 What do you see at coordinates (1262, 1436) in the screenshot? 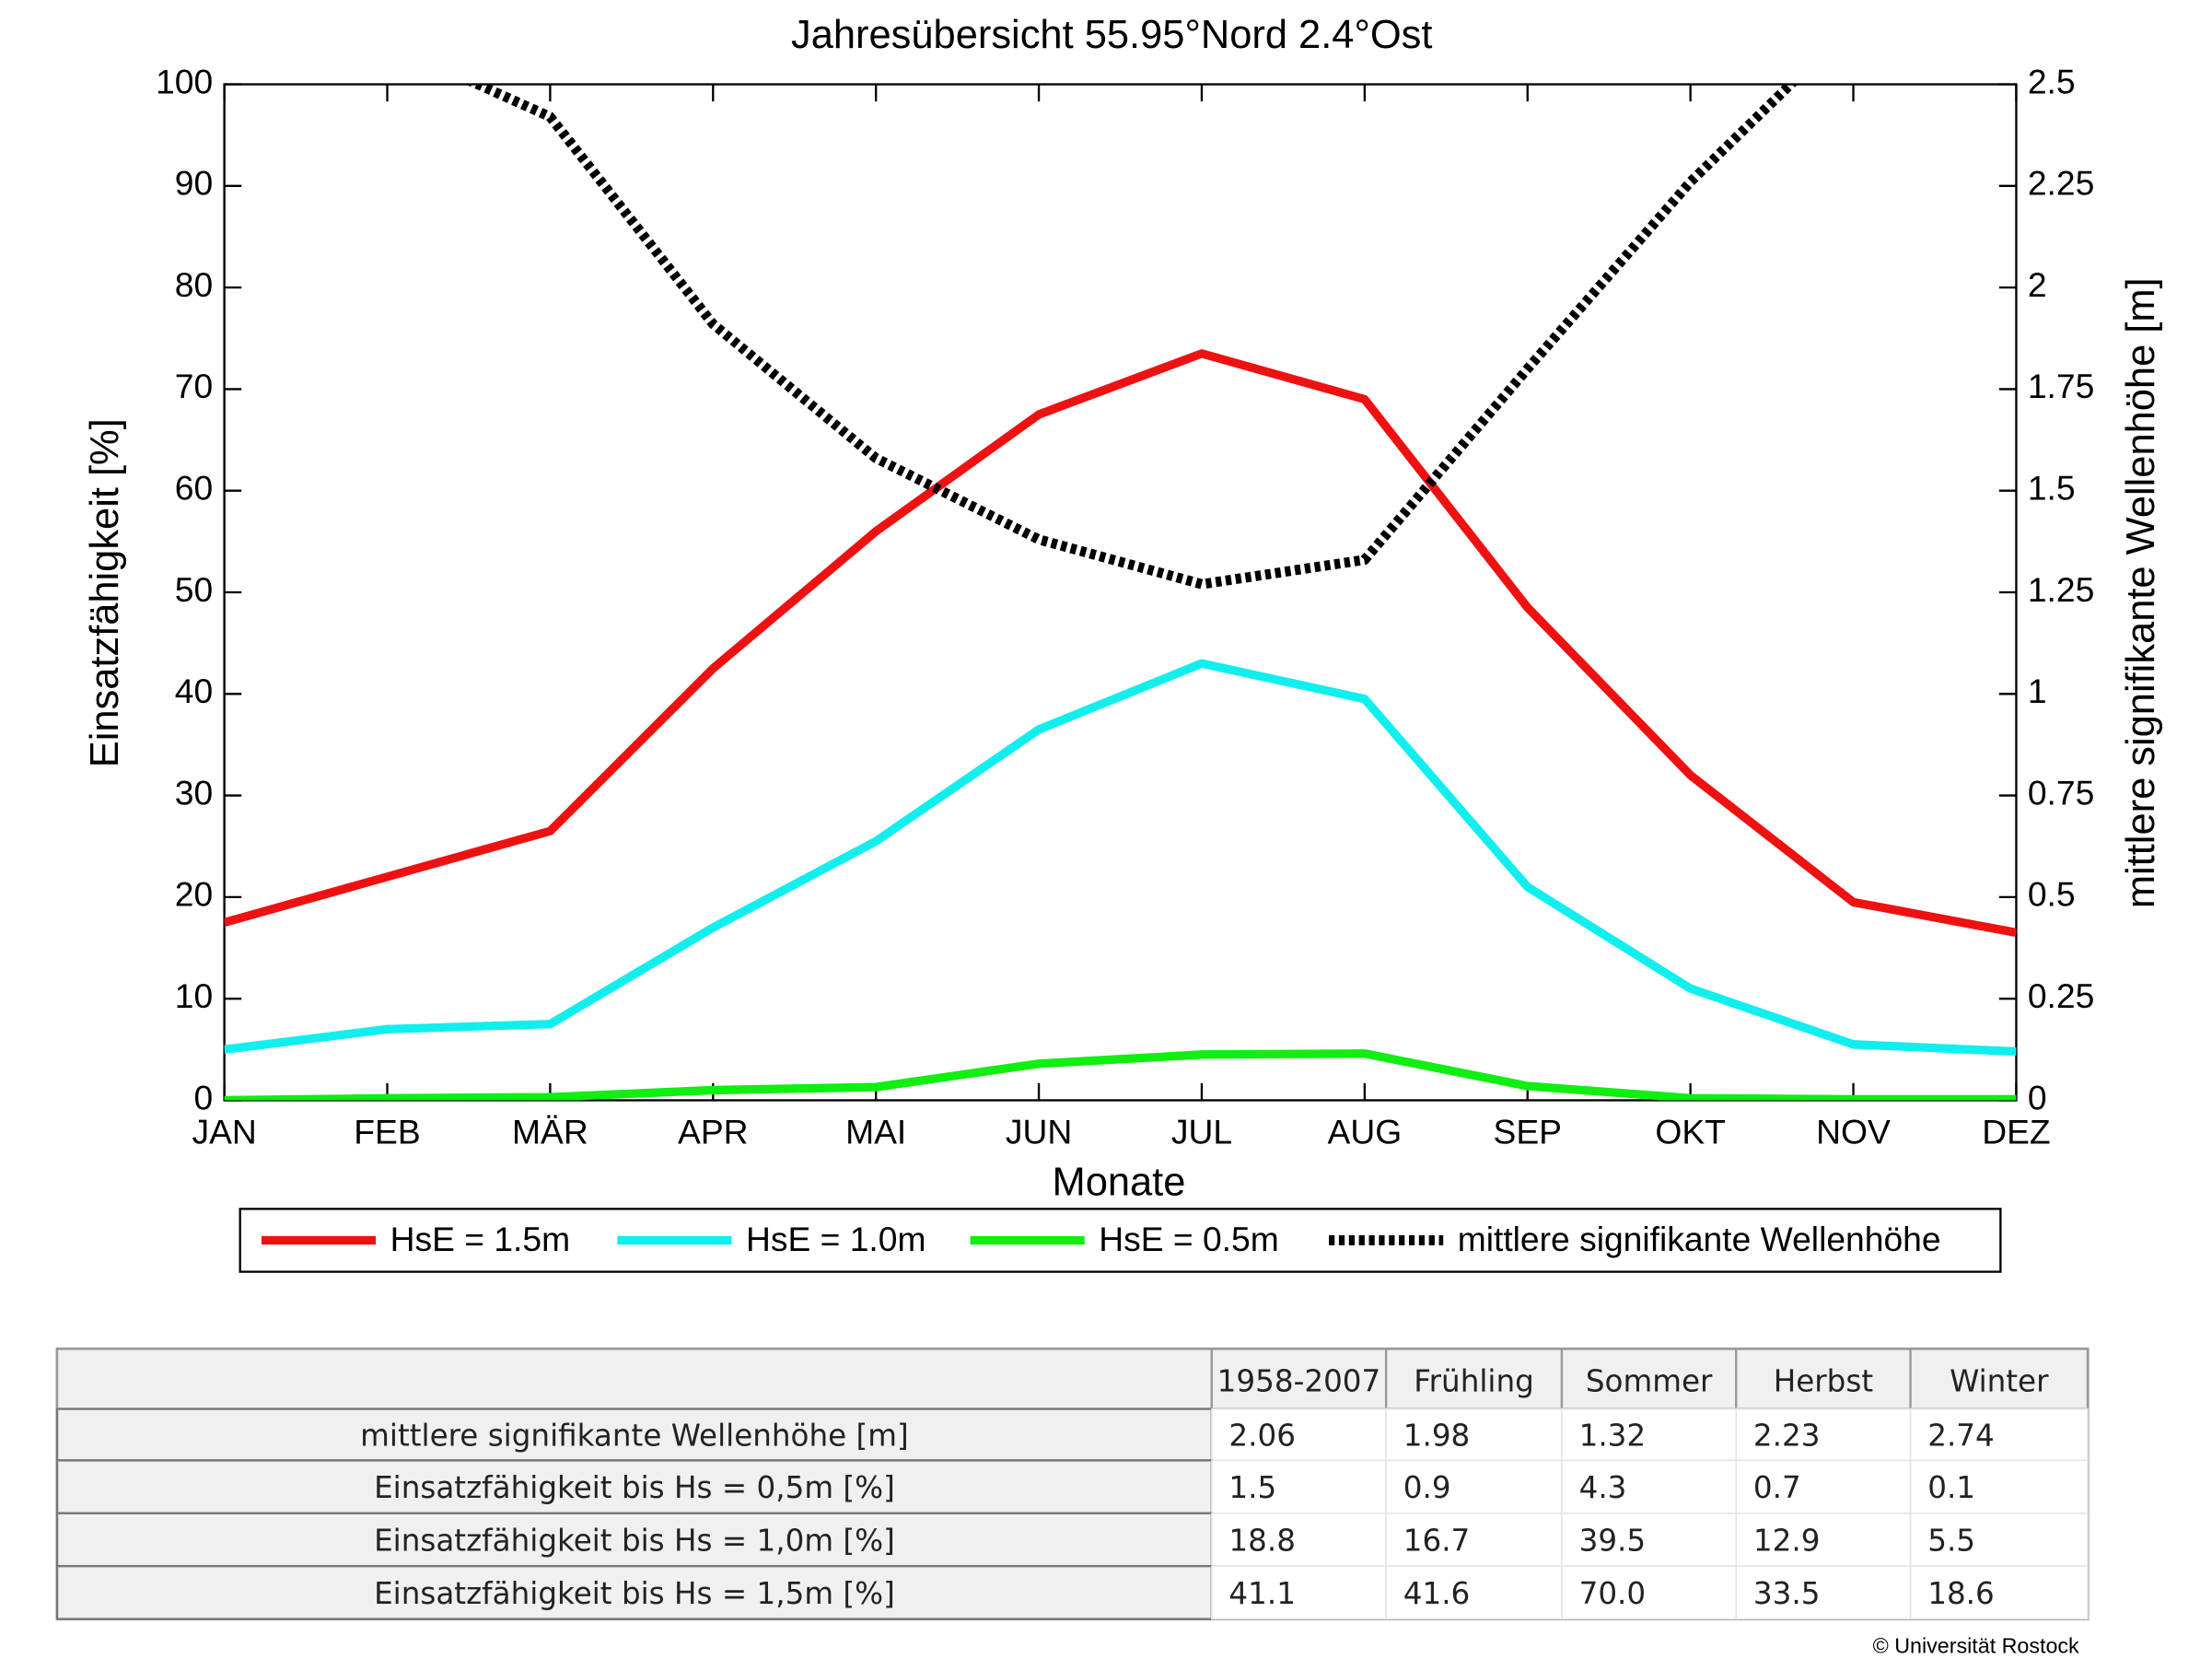
I see `value-text: 2.06` at bounding box center [1262, 1436].